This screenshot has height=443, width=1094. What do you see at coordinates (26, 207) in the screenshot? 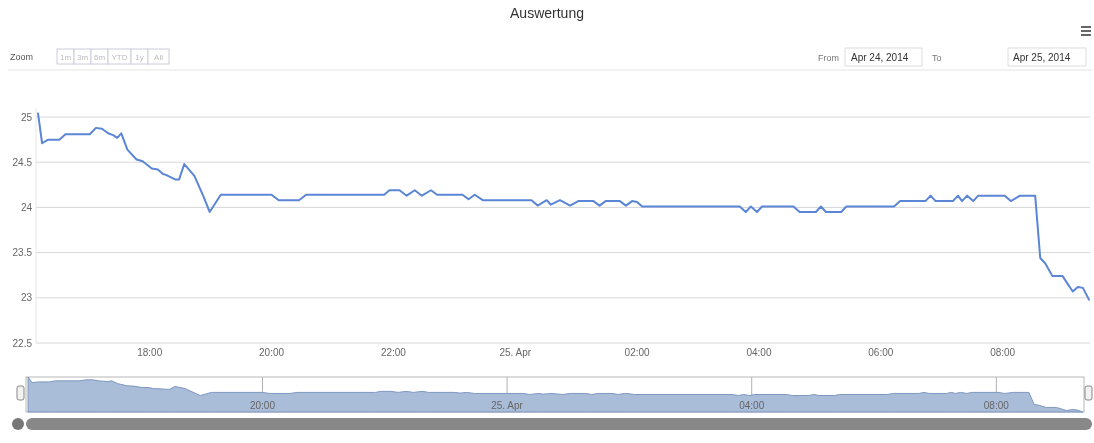
I see `y-tick-label: 24` at bounding box center [26, 207].